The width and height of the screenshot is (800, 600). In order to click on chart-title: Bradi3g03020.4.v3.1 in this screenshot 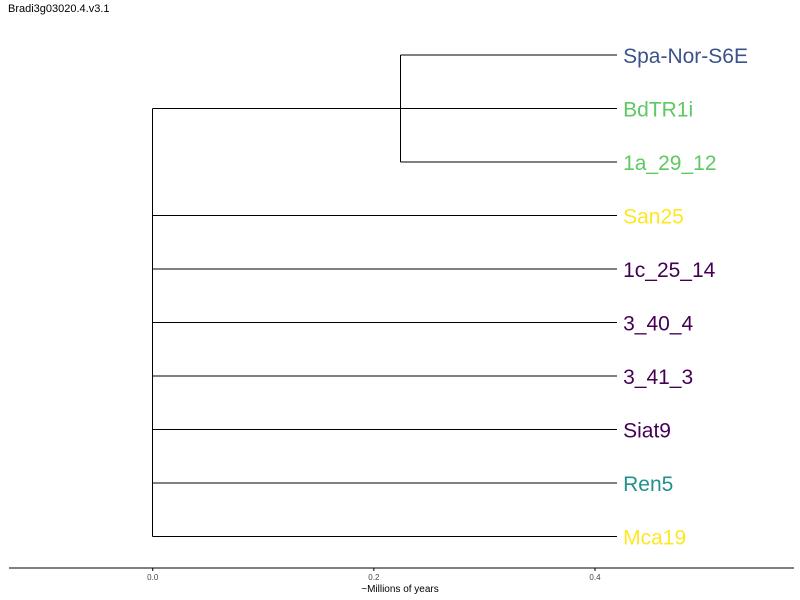, I will do `click(59, 9)`.